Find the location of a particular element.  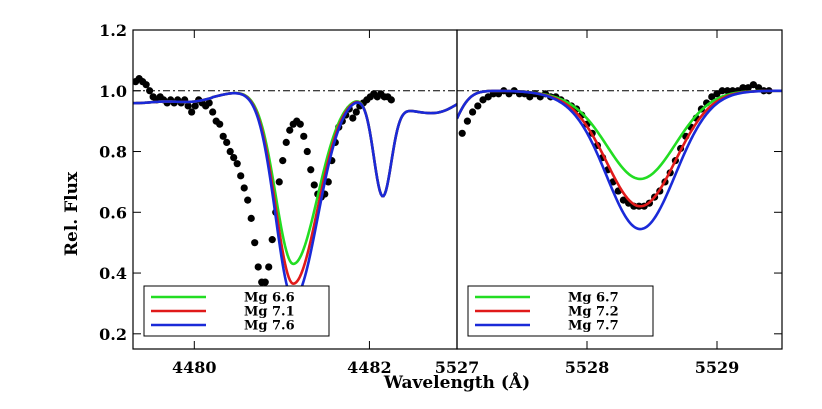

model-curve-mg-7.7 is located at coordinates (619, 160).